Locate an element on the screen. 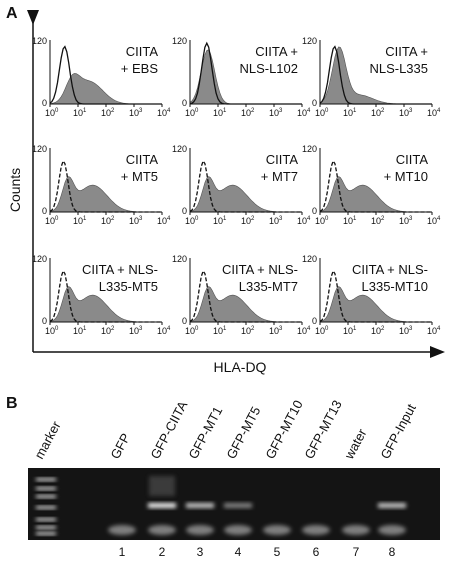 This screenshot has width=456, height=574. lane-label: GFP-MT13 is located at coordinates (322, 430).